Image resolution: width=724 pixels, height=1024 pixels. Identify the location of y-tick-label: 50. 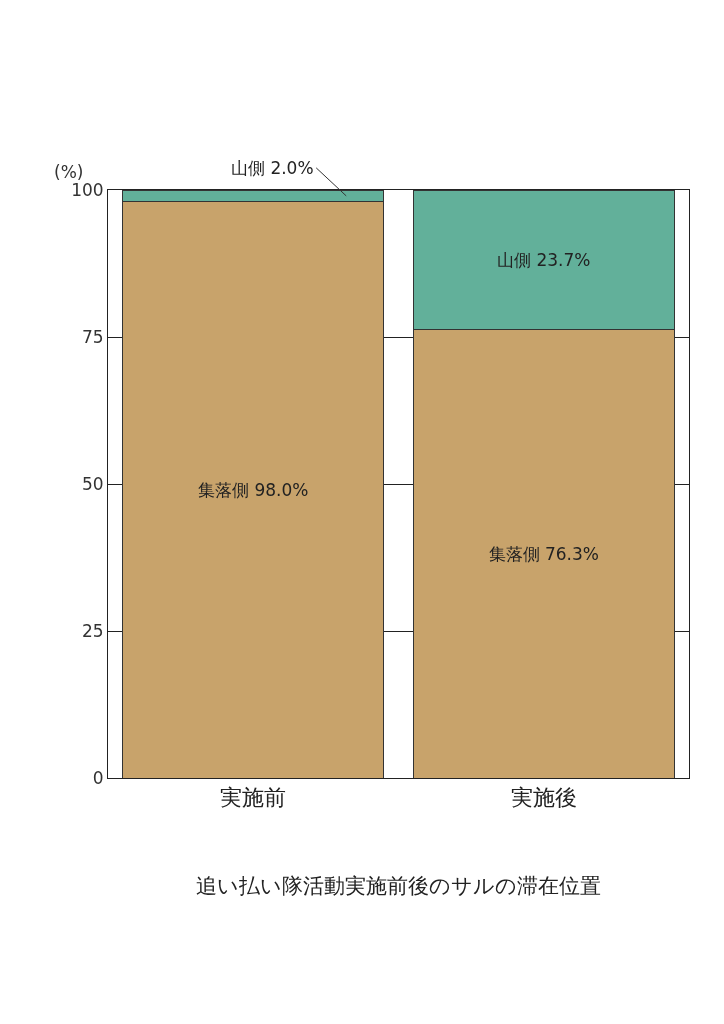
(92, 483).